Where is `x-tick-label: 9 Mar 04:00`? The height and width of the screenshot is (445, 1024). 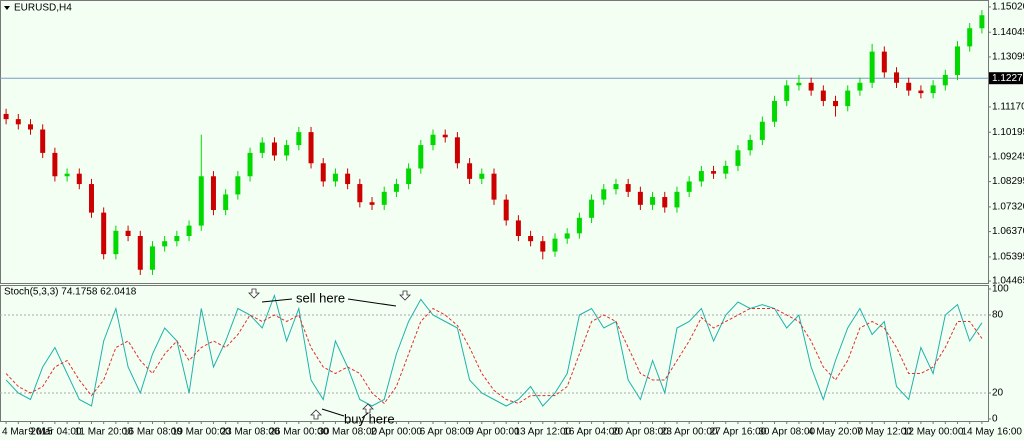 x-tick-label: 9 Mar 04:00 is located at coordinates (55, 432).